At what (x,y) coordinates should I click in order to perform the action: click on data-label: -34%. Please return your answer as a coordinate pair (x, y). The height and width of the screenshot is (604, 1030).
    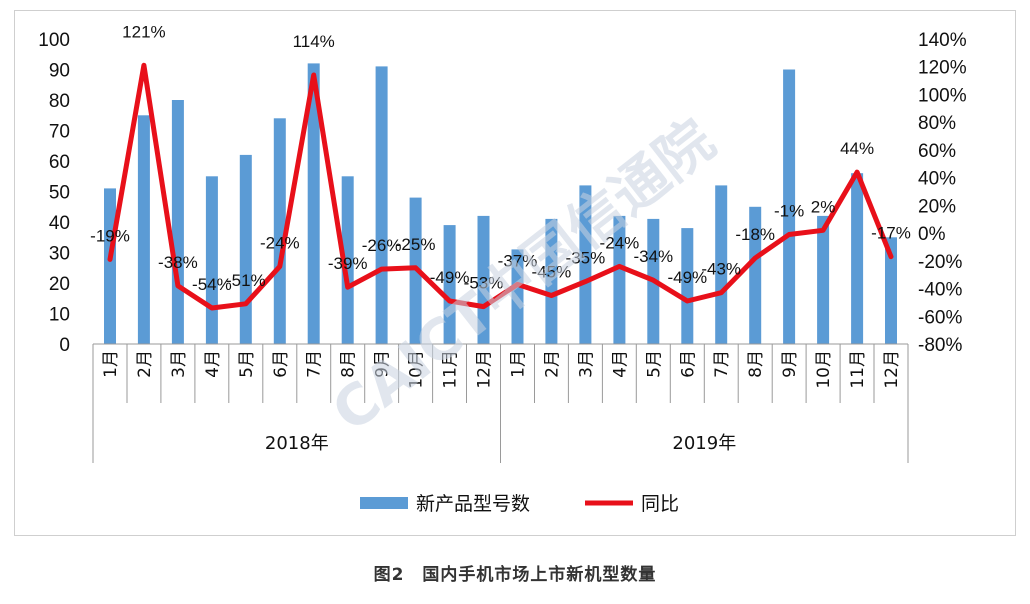
    Looking at the image, I should click on (653, 256).